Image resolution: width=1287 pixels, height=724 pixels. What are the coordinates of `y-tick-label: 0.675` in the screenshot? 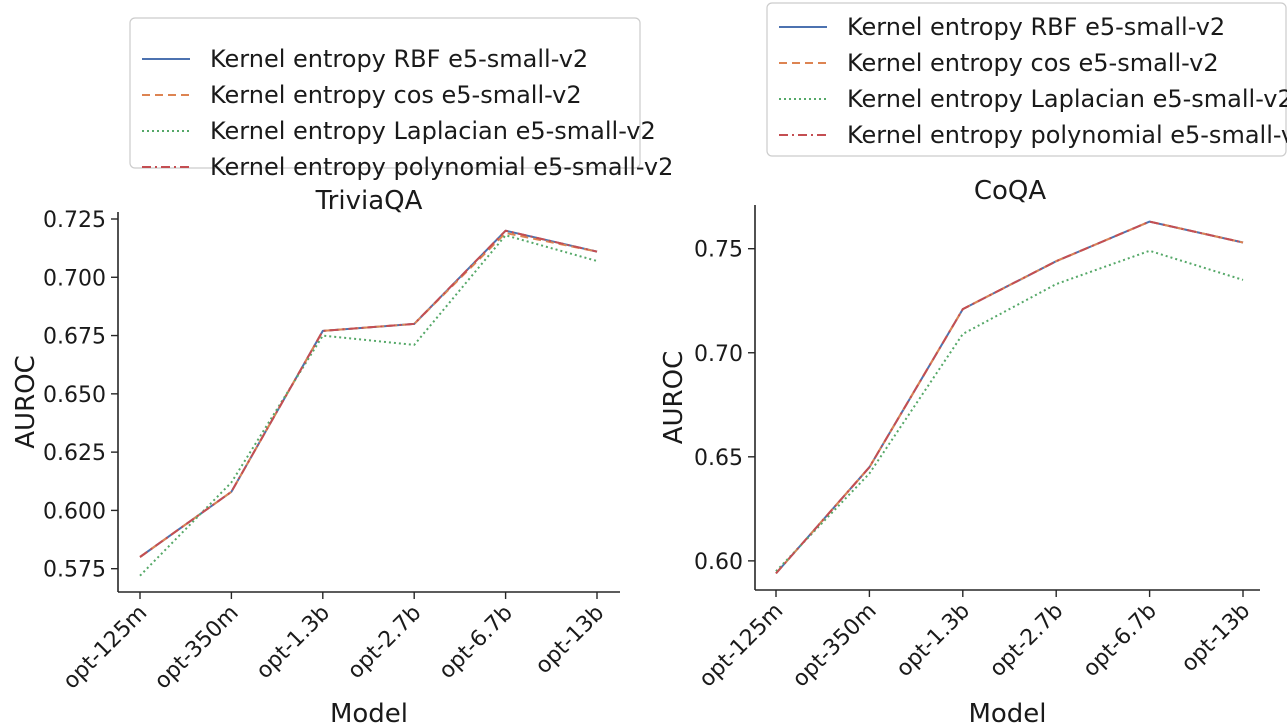 It's located at (74, 337).